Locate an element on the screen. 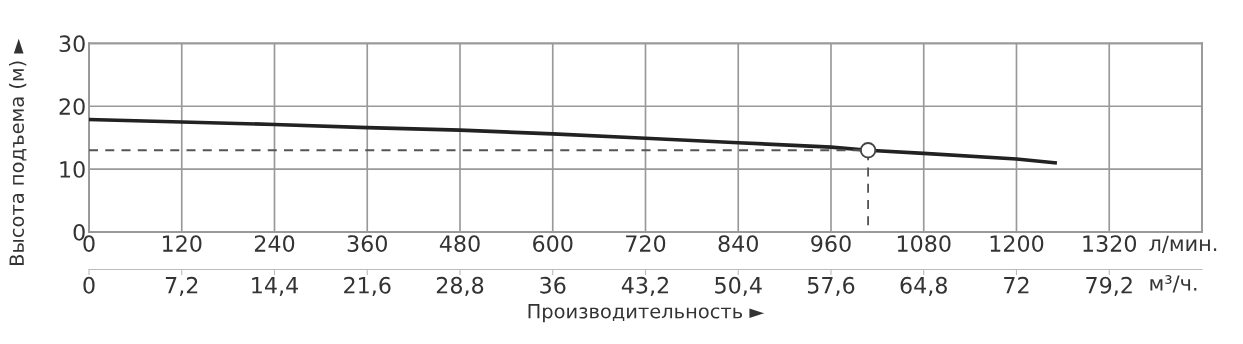  x2-tick-label: 64,8 is located at coordinates (923, 286).